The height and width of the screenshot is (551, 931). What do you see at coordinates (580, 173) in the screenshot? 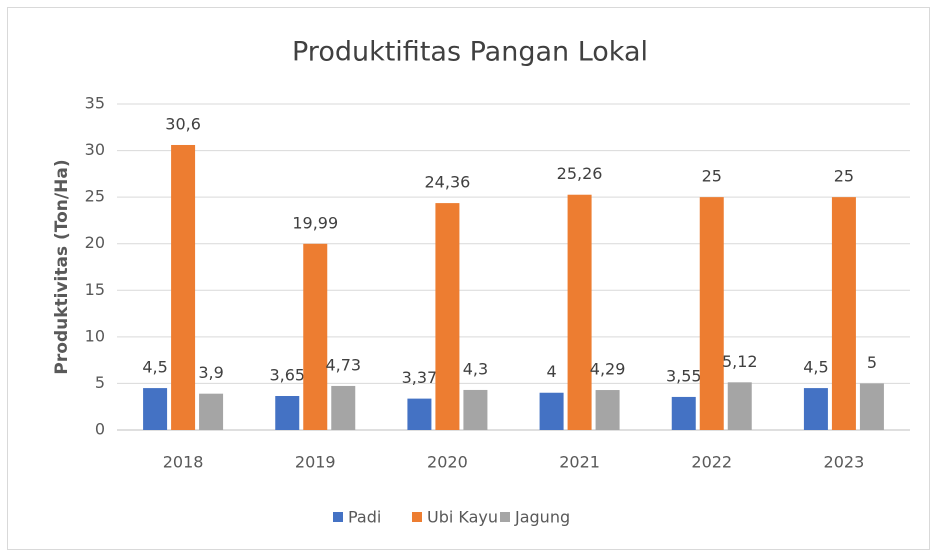
I see `value-label: 25,26` at bounding box center [580, 173].